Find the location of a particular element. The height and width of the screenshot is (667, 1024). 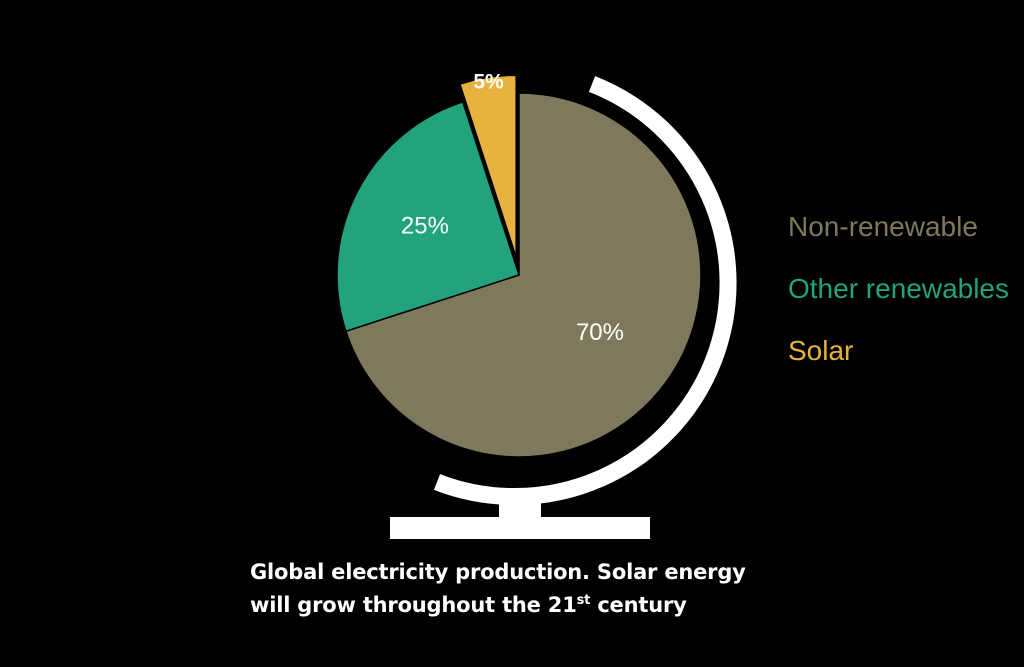

data-label-other-renewables: 25% is located at coordinates (425, 225).